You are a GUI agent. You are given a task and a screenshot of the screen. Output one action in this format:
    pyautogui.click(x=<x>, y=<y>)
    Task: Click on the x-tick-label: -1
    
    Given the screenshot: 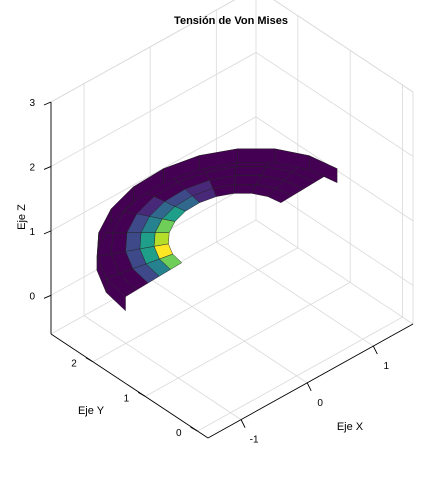 What is the action you would take?
    pyautogui.click(x=254, y=440)
    